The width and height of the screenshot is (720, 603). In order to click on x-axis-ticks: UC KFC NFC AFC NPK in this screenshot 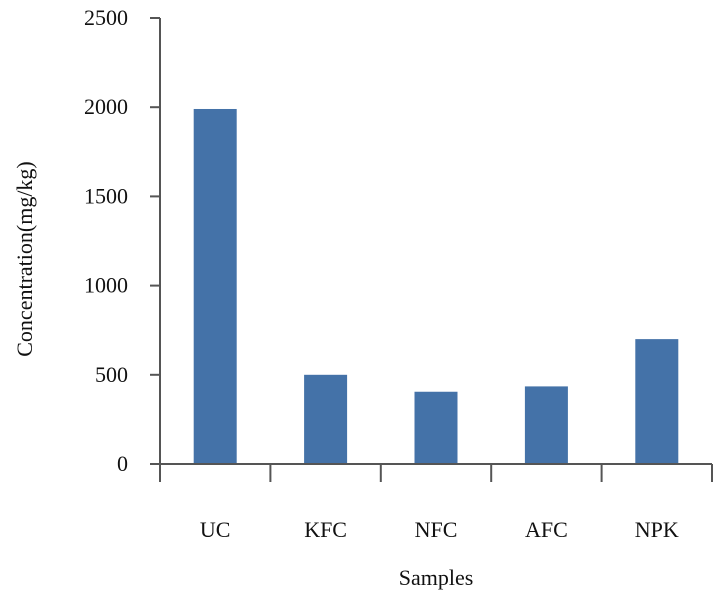, I will do `click(436, 503)`.